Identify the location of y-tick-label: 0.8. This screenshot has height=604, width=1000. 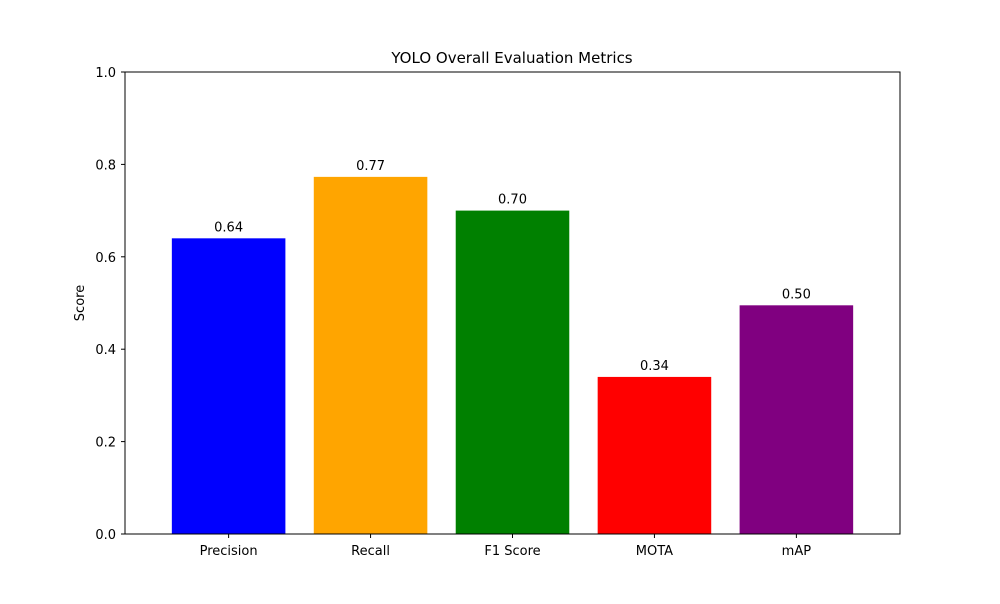
(105, 165).